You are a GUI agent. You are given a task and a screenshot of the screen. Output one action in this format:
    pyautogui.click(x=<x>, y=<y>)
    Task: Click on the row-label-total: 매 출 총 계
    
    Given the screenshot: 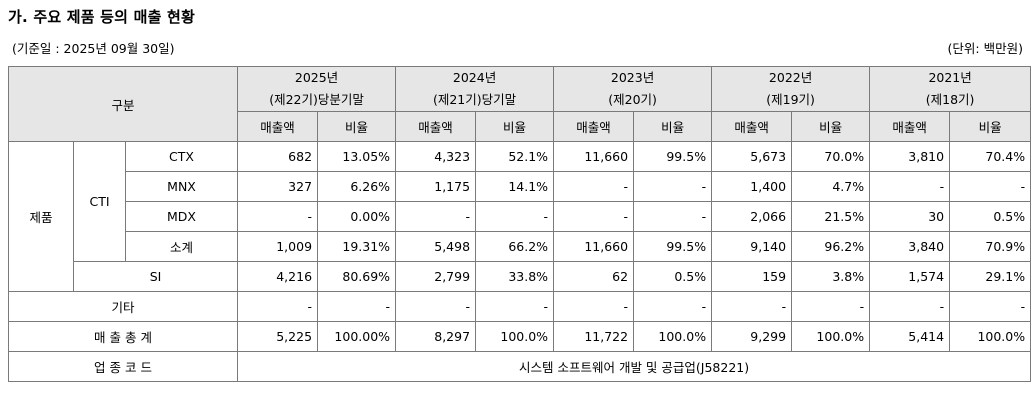 What is the action you would take?
    pyautogui.click(x=123, y=336)
    